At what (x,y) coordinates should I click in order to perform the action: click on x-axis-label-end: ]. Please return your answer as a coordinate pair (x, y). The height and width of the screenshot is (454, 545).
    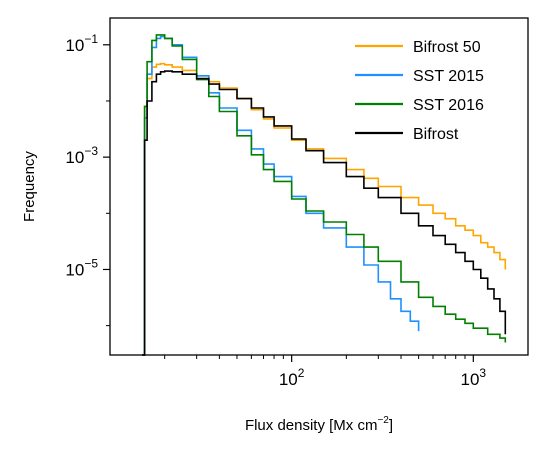
    Looking at the image, I should click on (391, 425).